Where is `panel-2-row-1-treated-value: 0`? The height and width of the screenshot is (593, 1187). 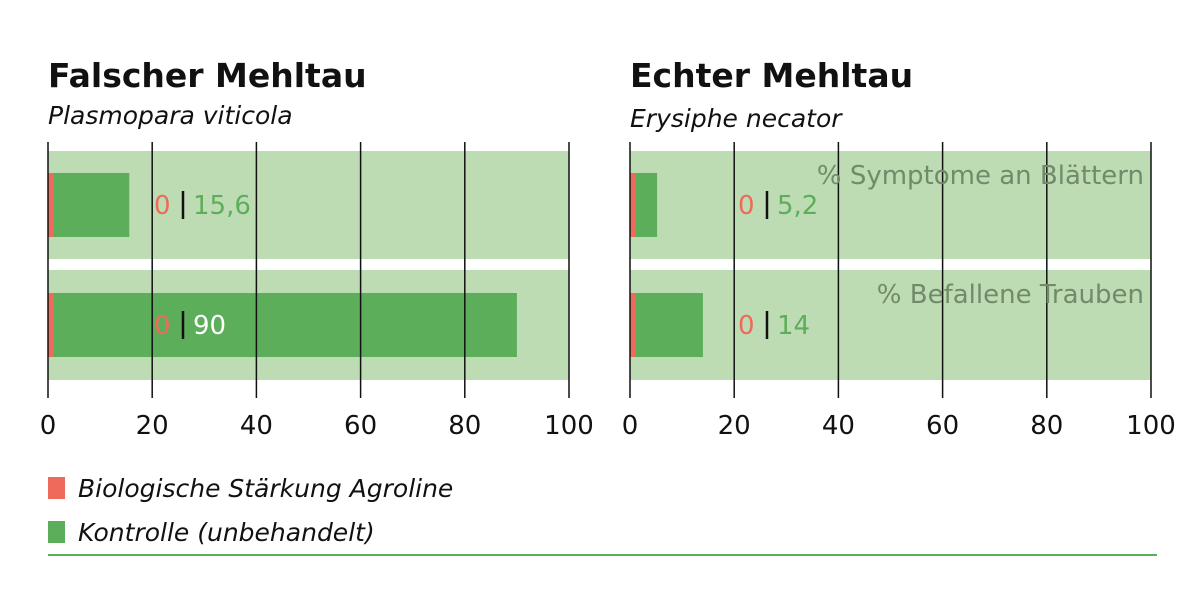
panel-2-row-1-treated-value: 0 is located at coordinates (746, 206).